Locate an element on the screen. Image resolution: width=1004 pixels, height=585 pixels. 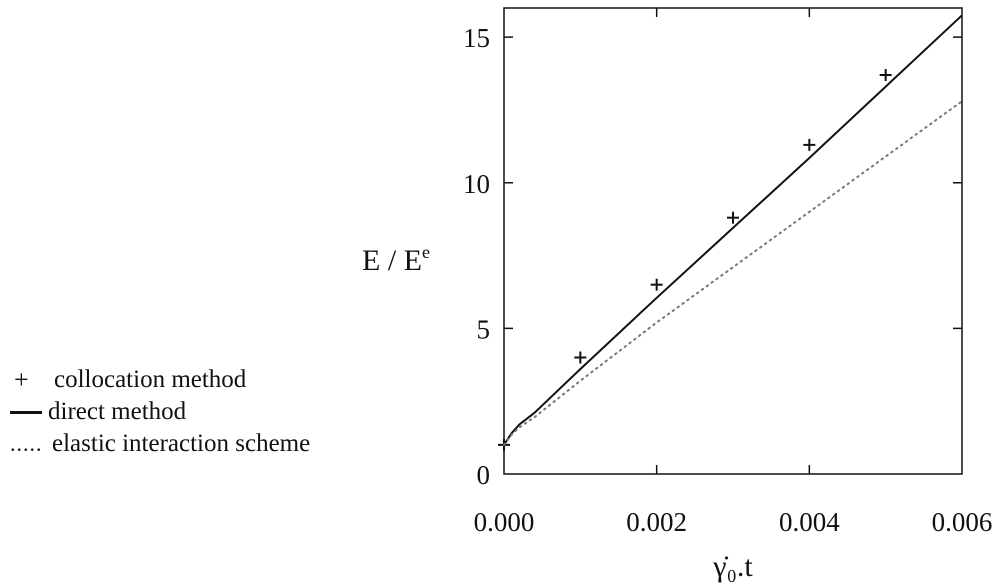
y-axis-label-superscript: e is located at coordinates (426, 252).